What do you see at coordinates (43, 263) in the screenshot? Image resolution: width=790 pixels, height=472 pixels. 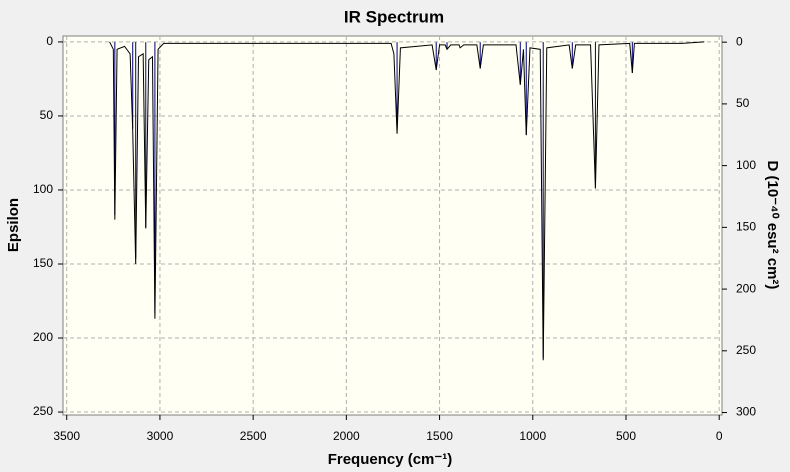 I see `y-tick-label: 150` at bounding box center [43, 263].